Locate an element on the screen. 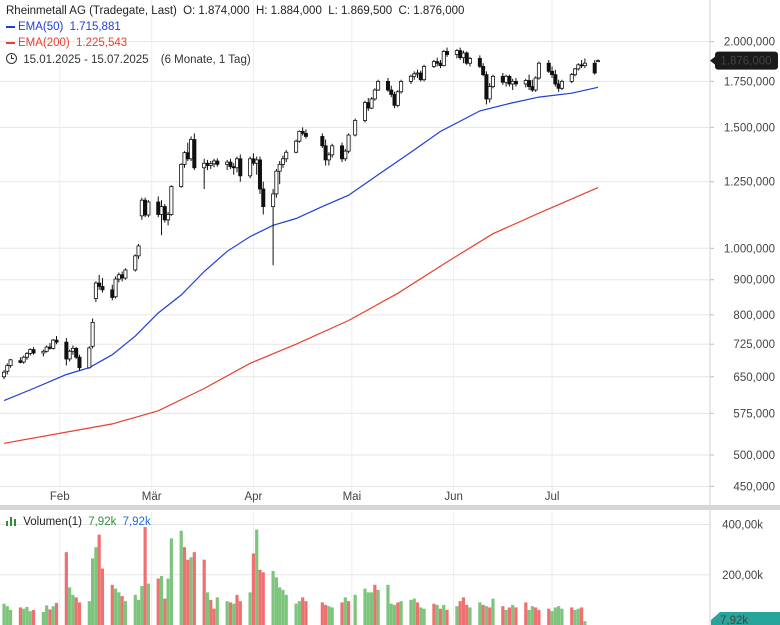 The width and height of the screenshot is (780, 625). price-tick-label: 725,000 is located at coordinates (754, 345).